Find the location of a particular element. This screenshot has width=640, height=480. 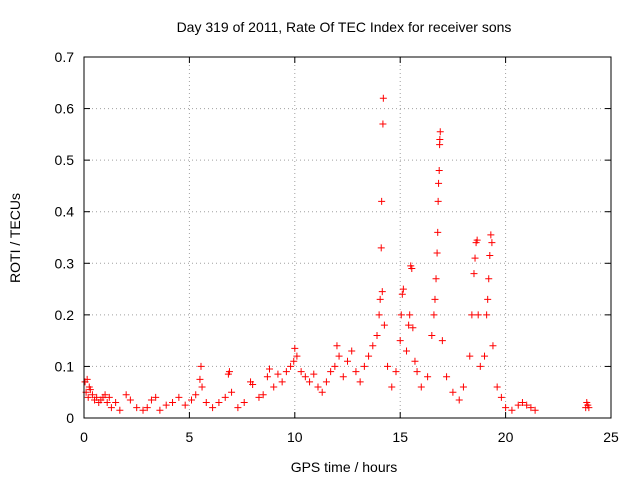

y-tick-label: 0.4 is located at coordinates (65, 212).